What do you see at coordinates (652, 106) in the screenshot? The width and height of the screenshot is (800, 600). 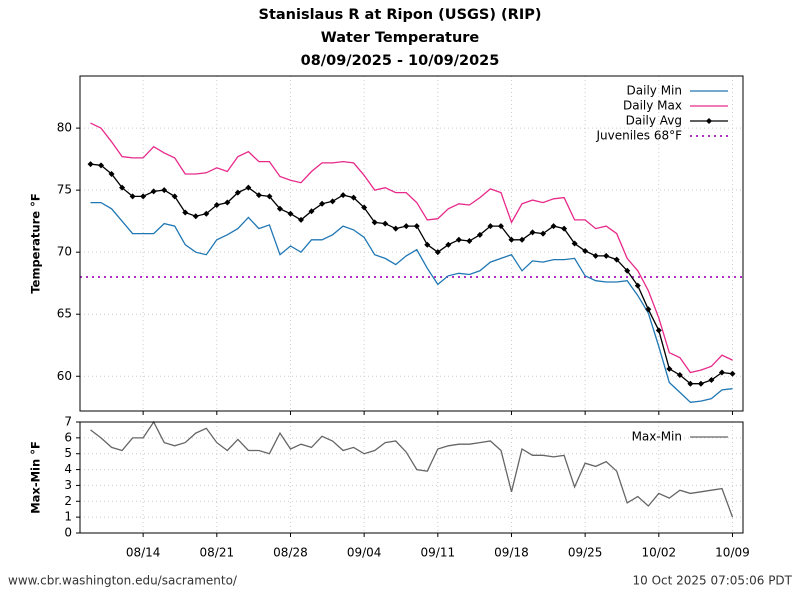 I see `legend-label: Daily Max` at bounding box center [652, 106].